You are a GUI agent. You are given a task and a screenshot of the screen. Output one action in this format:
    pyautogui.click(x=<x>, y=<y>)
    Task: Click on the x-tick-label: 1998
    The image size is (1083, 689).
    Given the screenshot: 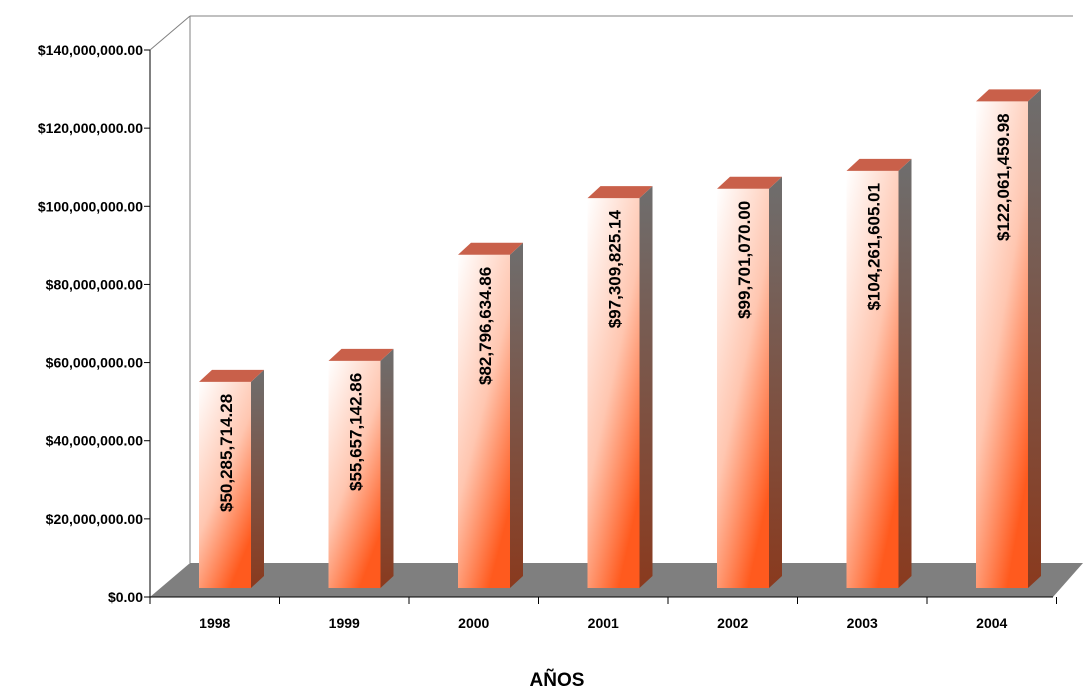 What is the action you would take?
    pyautogui.click(x=214, y=623)
    